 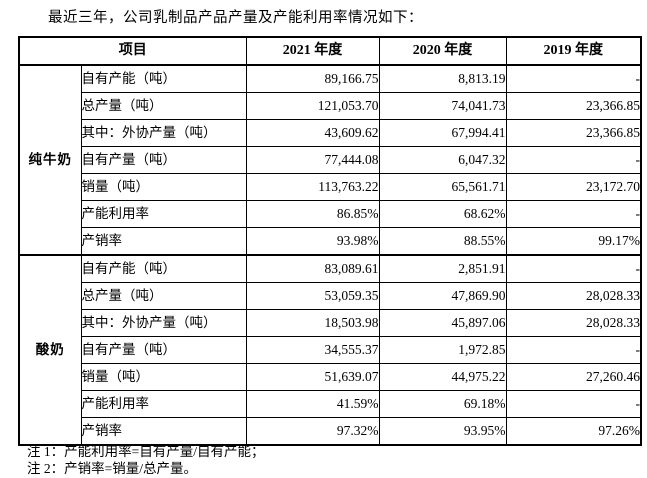 I want to click on table-row: 产能利用率 86.85% 68.62% -, so click(x=330, y=214).